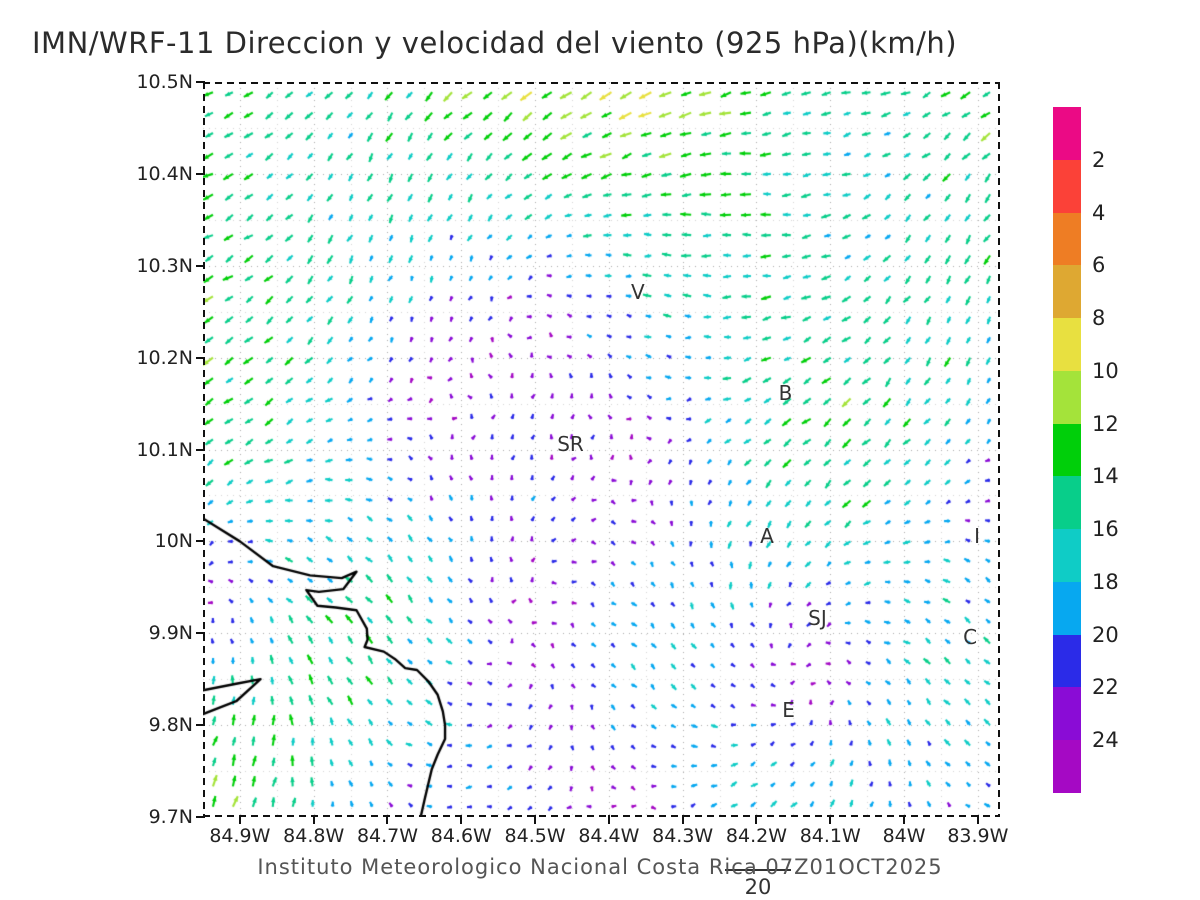 The image size is (1200, 900). I want to click on colorbar-tick-label: 12, so click(1105, 423).